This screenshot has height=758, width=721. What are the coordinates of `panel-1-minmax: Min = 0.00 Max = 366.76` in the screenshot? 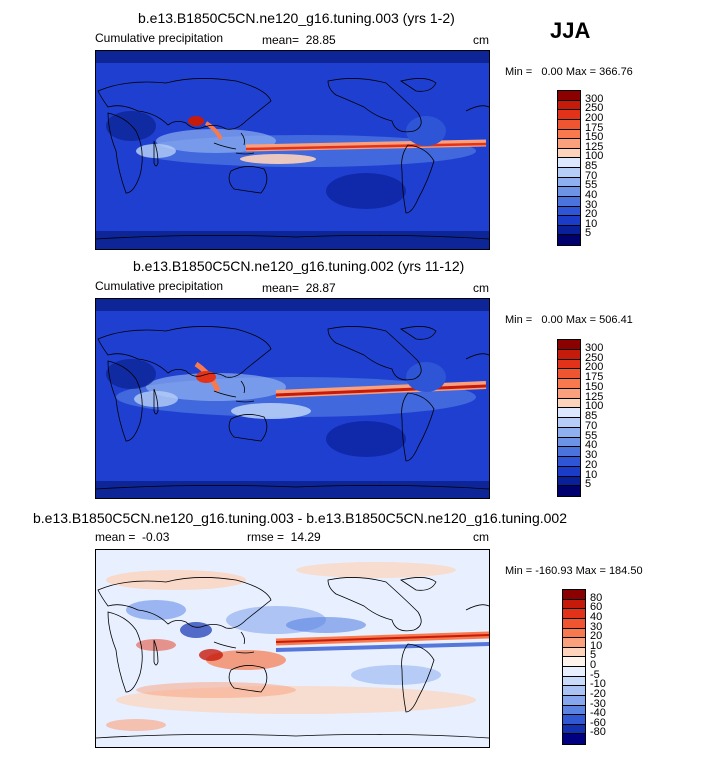 It's located at (569, 72).